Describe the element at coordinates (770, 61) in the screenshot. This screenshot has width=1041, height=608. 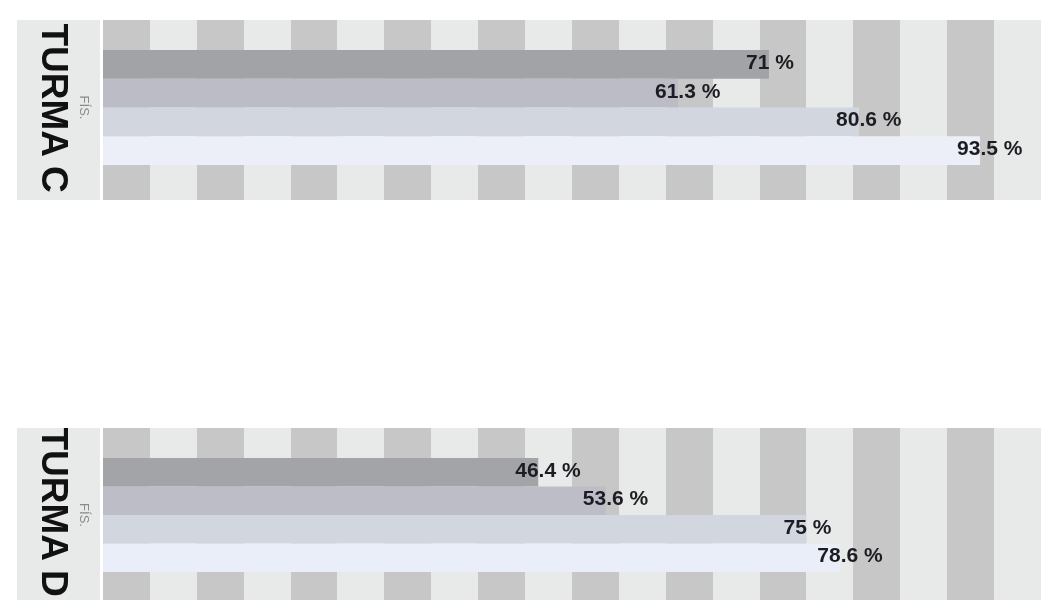
I see `data-label: 71 %` at that location.